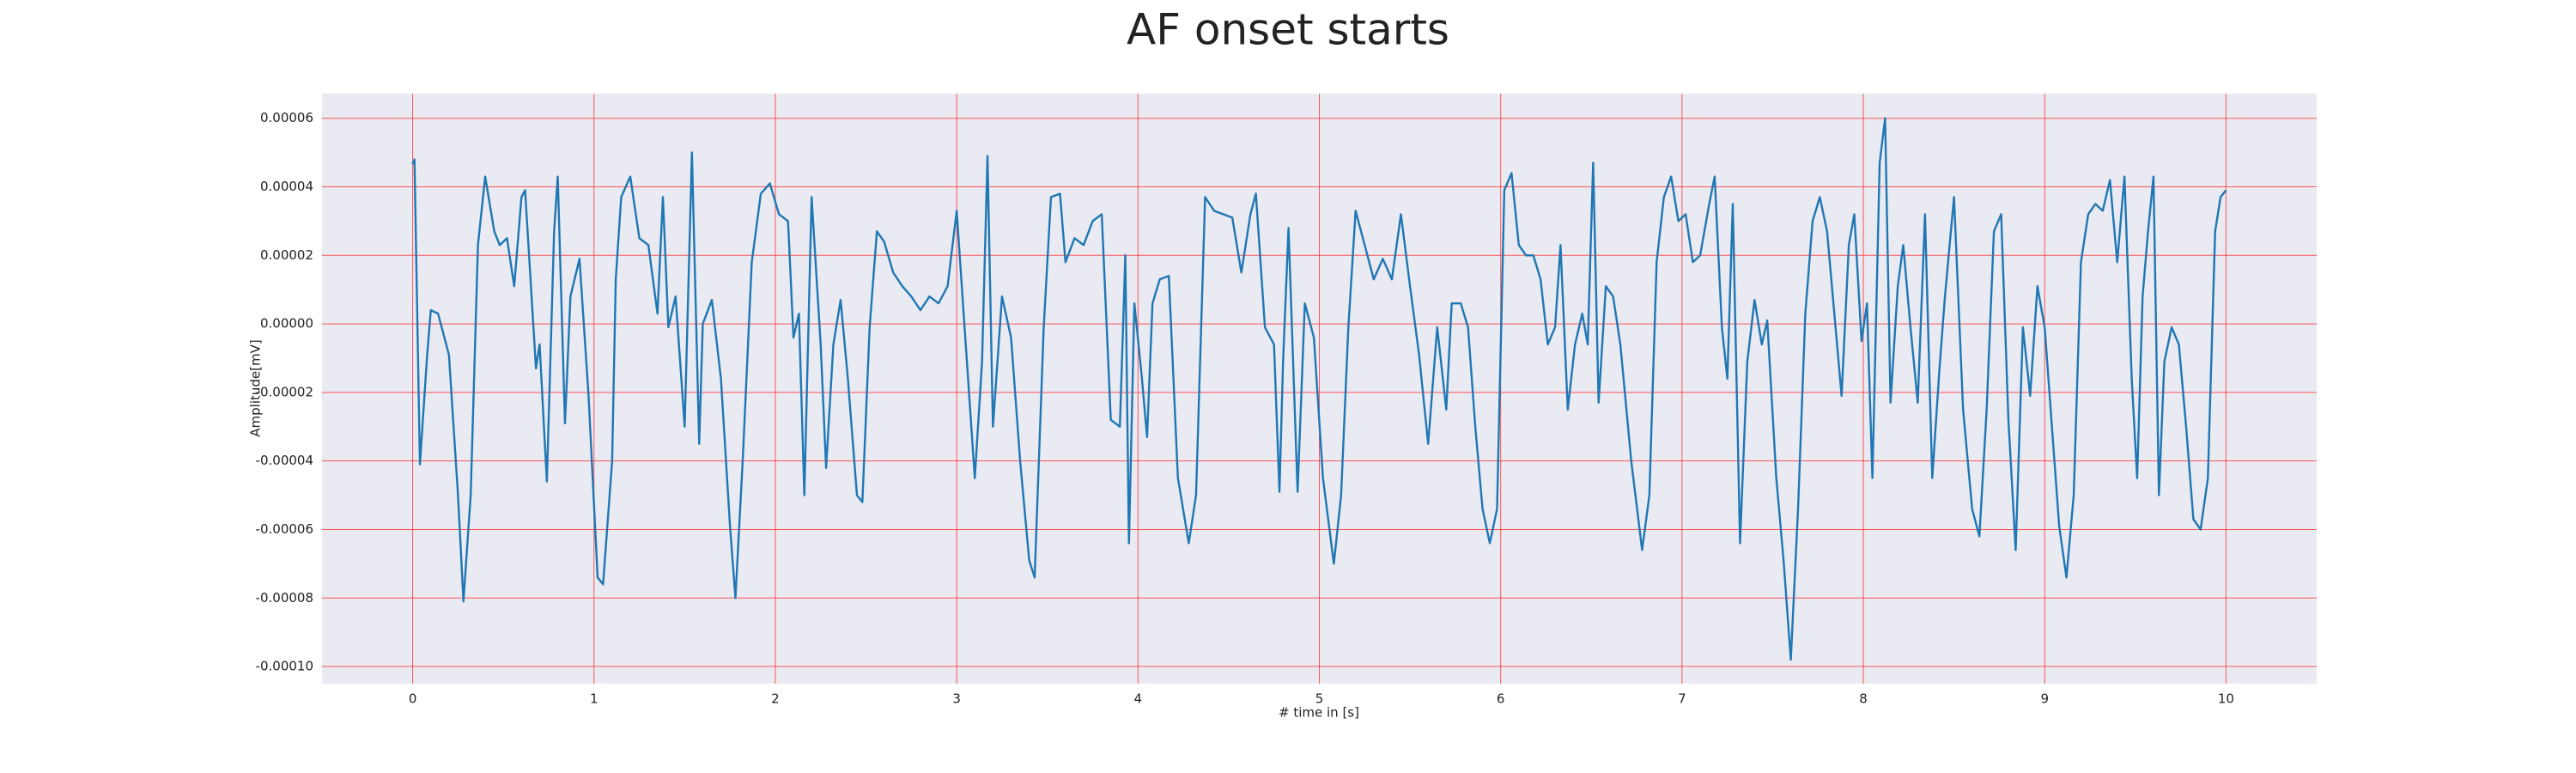  What do you see at coordinates (284, 461) in the screenshot?
I see `y-tick-label: -0.00004` at bounding box center [284, 461].